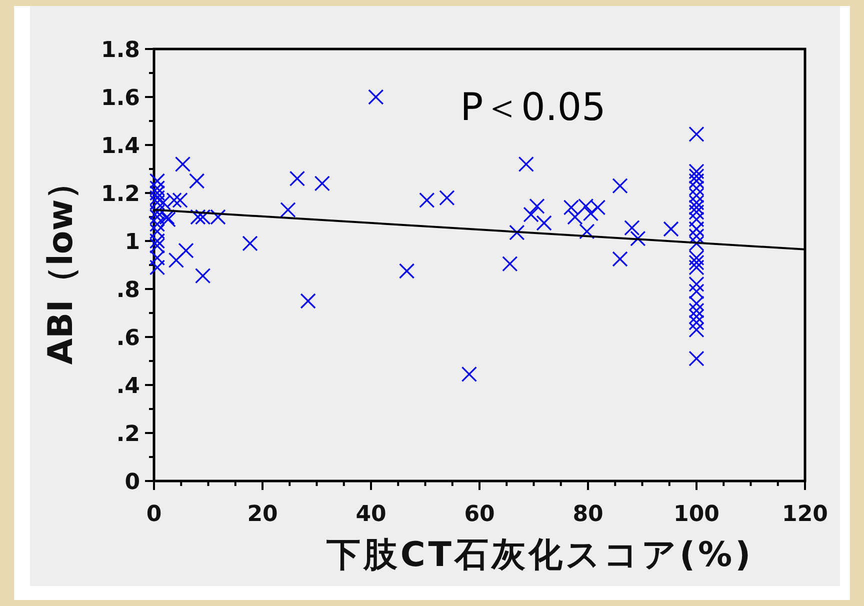  I want to click on y-tick-label: 1.4, so click(120, 146).